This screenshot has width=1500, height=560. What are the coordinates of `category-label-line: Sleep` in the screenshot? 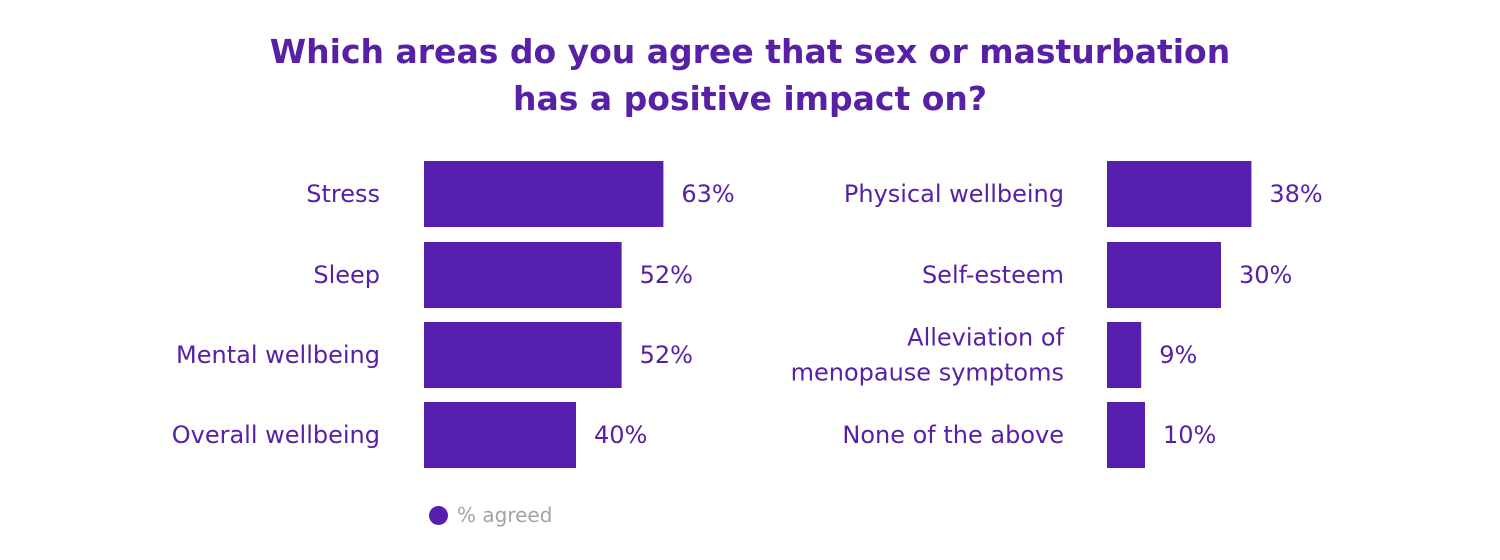 It's located at (346, 275).